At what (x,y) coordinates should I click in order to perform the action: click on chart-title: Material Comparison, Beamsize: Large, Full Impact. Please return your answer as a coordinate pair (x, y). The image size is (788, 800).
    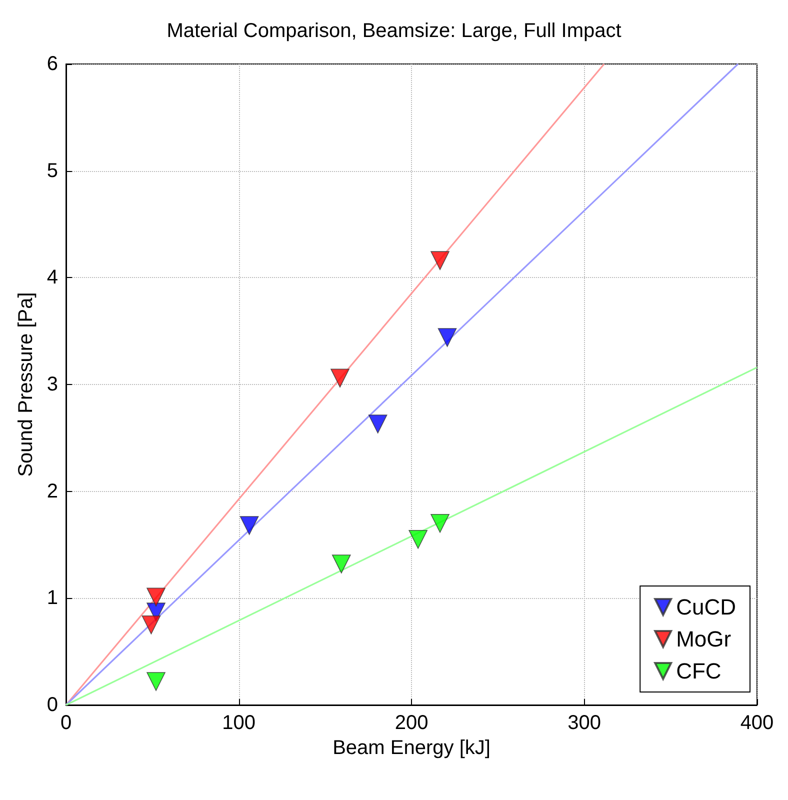
    Looking at the image, I should click on (394, 31).